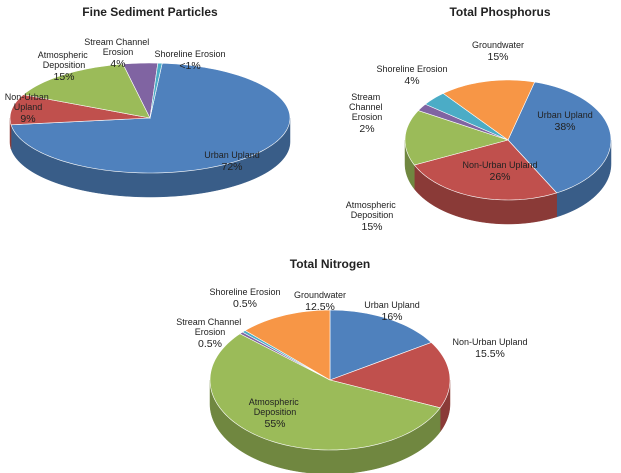 Image resolution: width=621 pixels, height=473 pixels. Describe the element at coordinates (499, 12) in the screenshot. I see `chart-title: Total Phosphorus` at that location.